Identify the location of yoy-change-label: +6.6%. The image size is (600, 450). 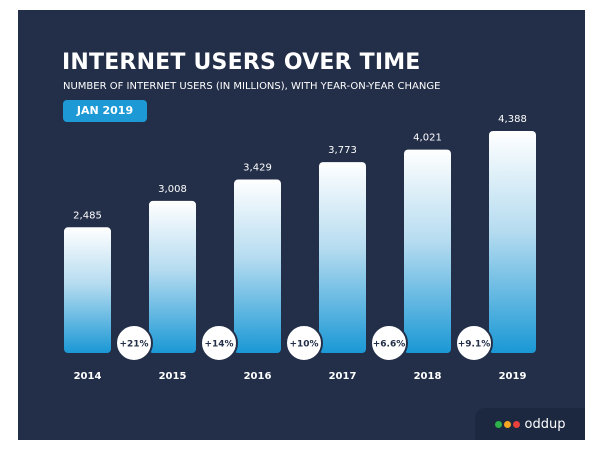
(389, 345).